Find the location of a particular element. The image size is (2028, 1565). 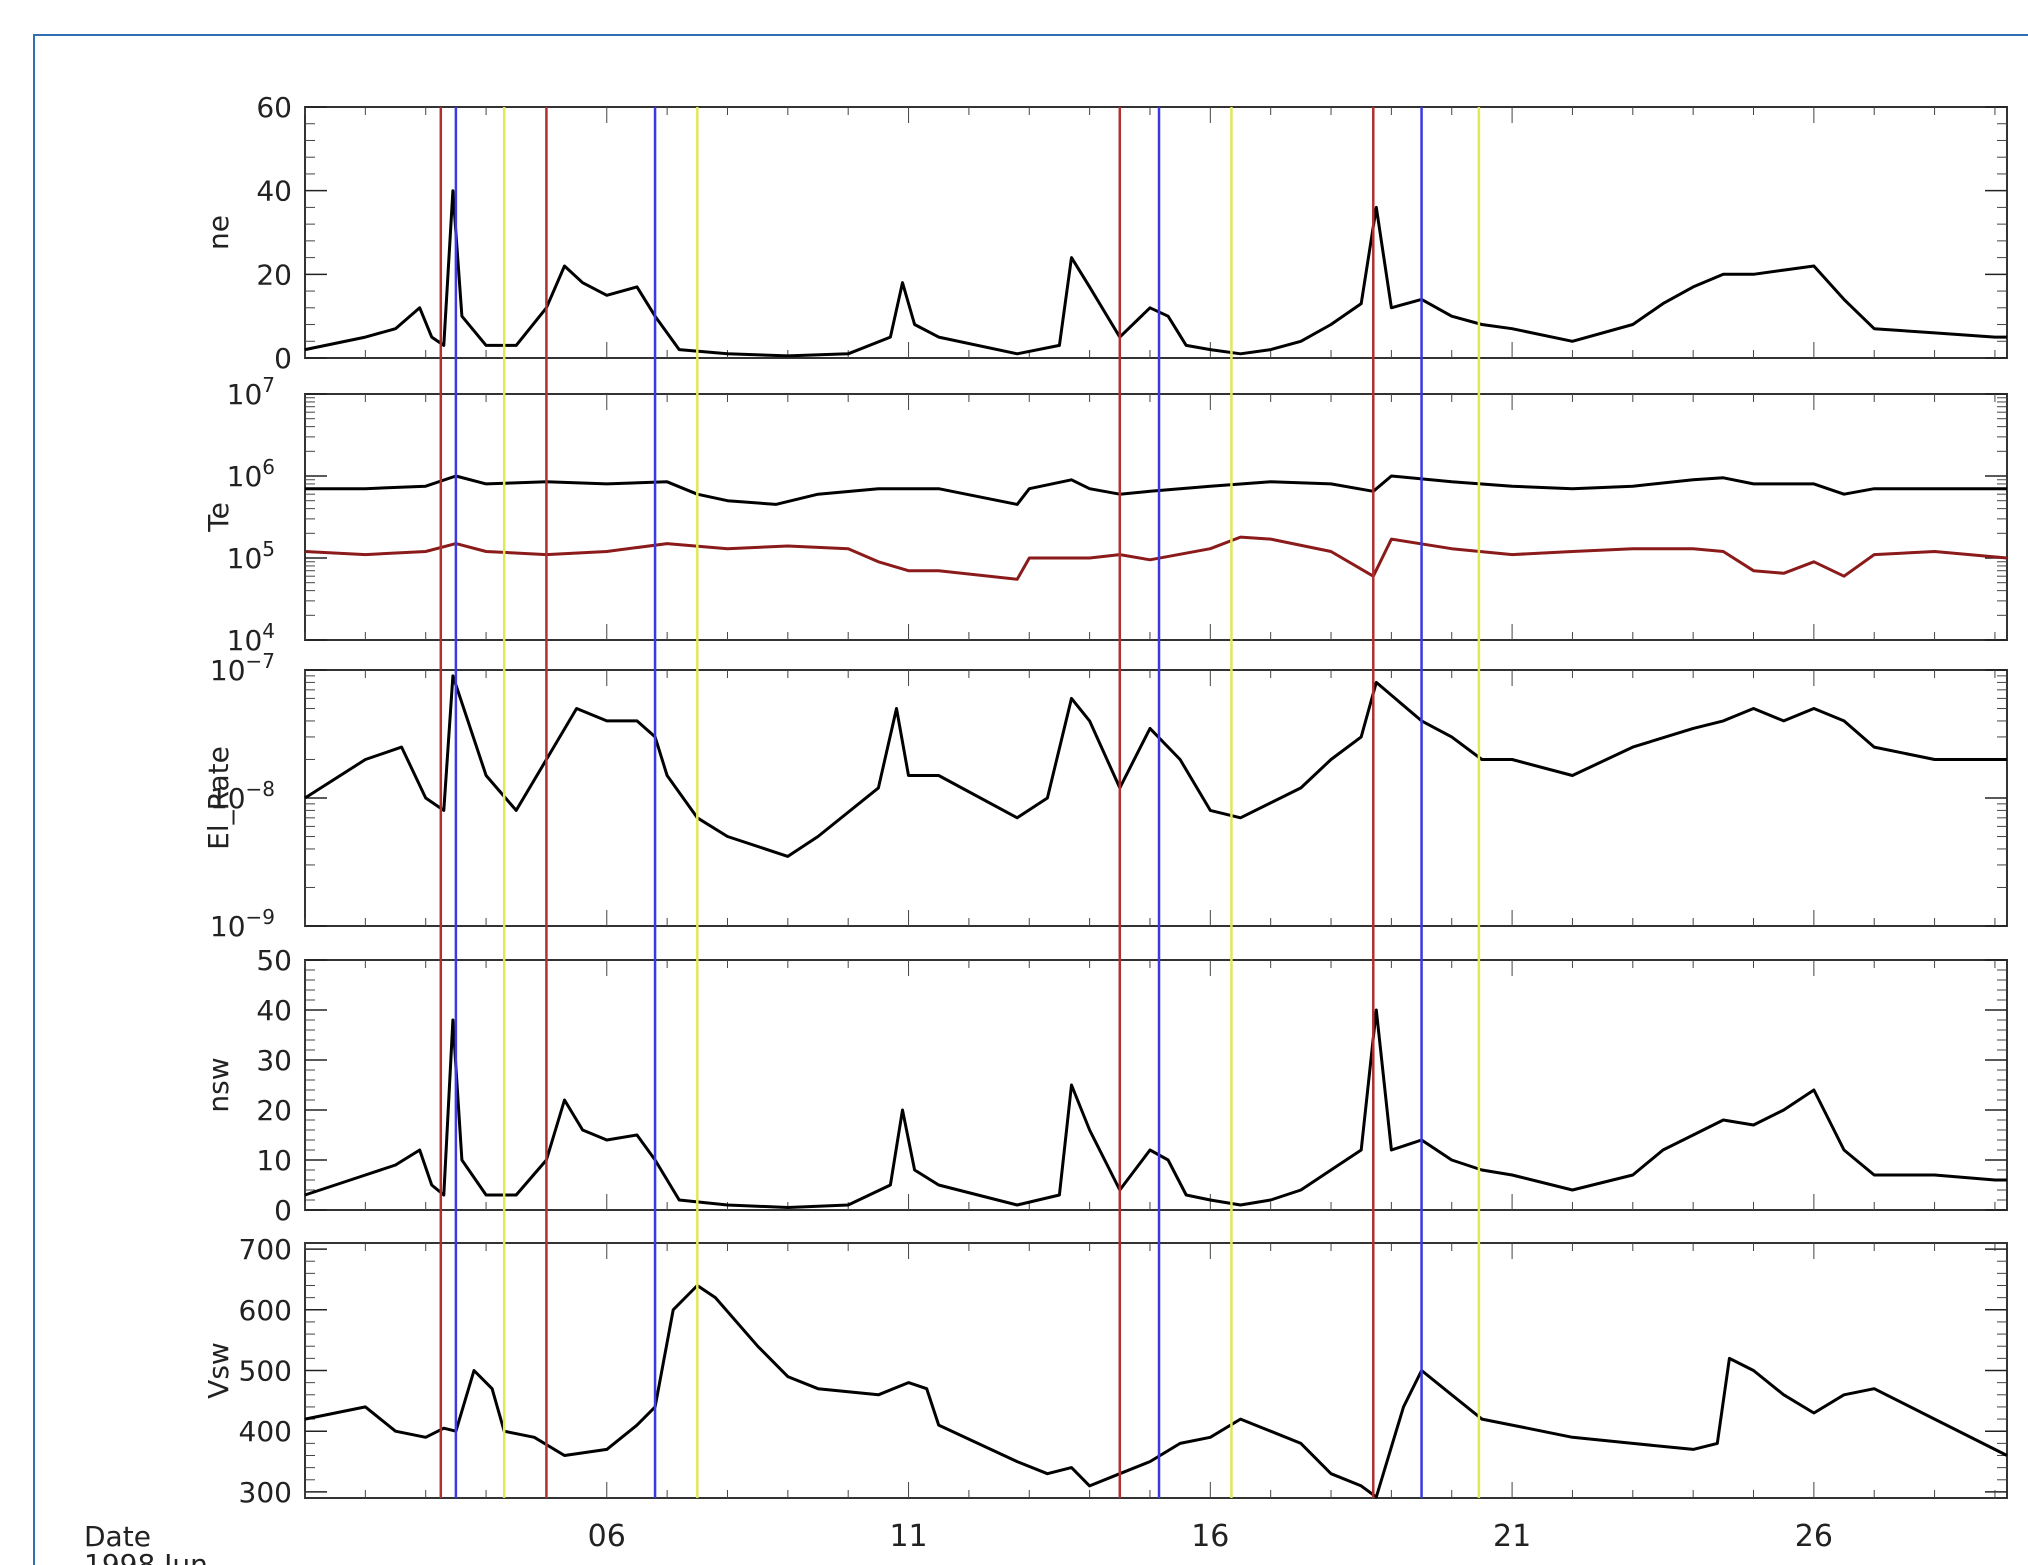

x-axis-label-month: 1998 Jun is located at coordinates (146, 1556).